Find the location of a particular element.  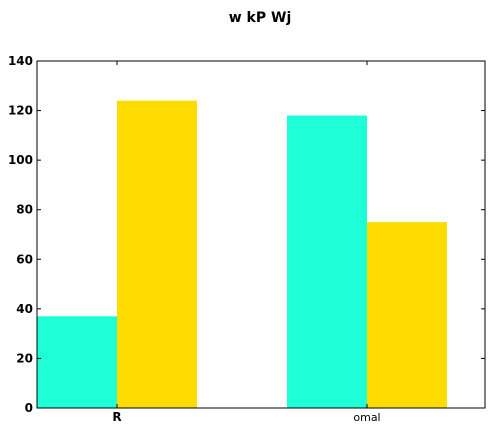

y-tick-label: 40 is located at coordinates (24, 309).